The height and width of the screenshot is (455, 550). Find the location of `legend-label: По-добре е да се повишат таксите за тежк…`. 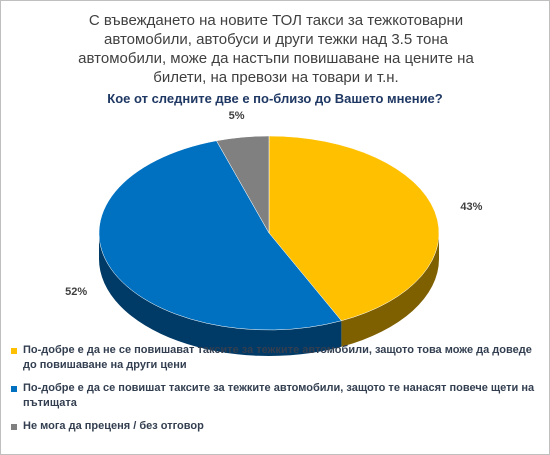

legend-label: По-добре е да се повишат таксите за тежк… is located at coordinates (279, 395).